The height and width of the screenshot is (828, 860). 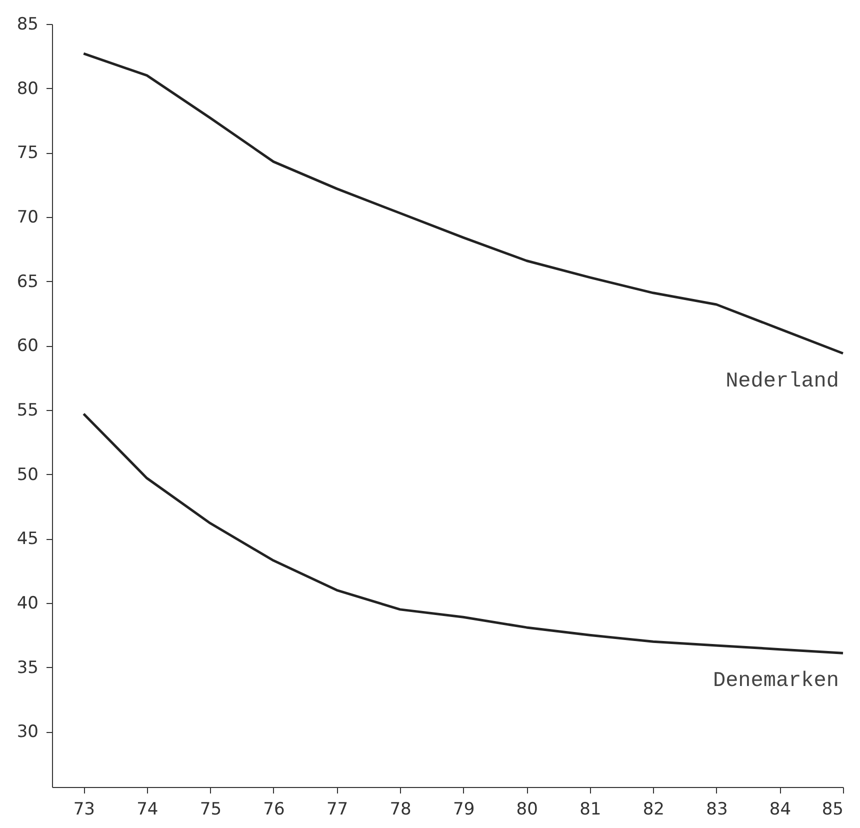 I want to click on x-tick-label: 81, so click(x=591, y=810).